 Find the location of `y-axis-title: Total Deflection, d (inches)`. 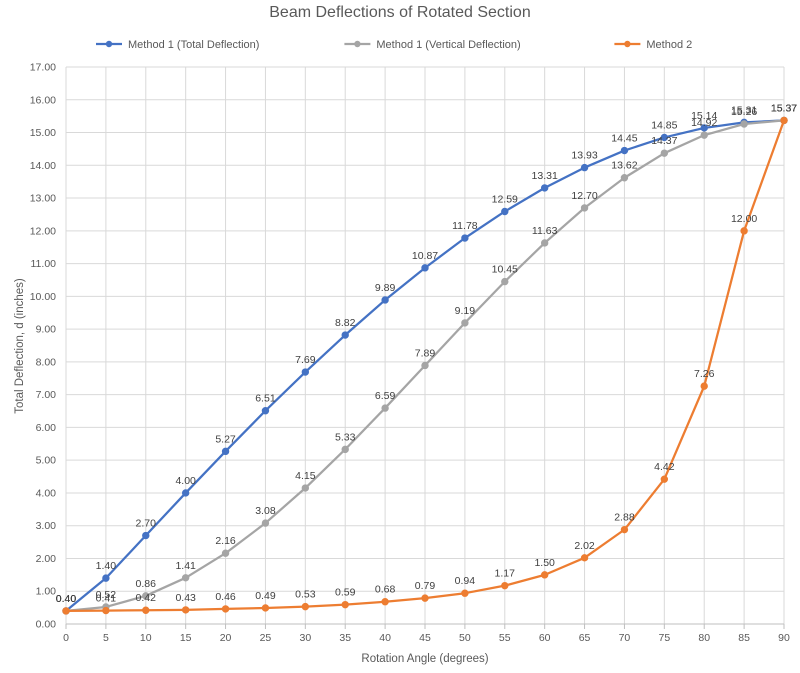

y-axis-title: Total Deflection, d (inches) is located at coordinates (20, 346).